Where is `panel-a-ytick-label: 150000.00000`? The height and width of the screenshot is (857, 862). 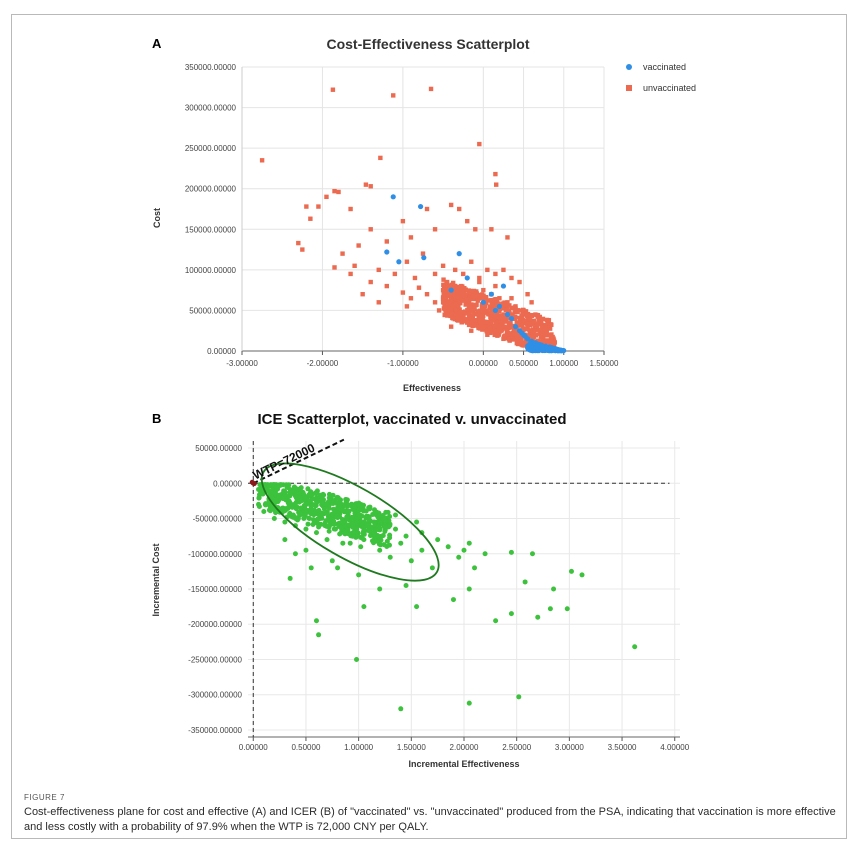 panel-a-ytick-label: 150000.00000 is located at coordinates (211, 229).